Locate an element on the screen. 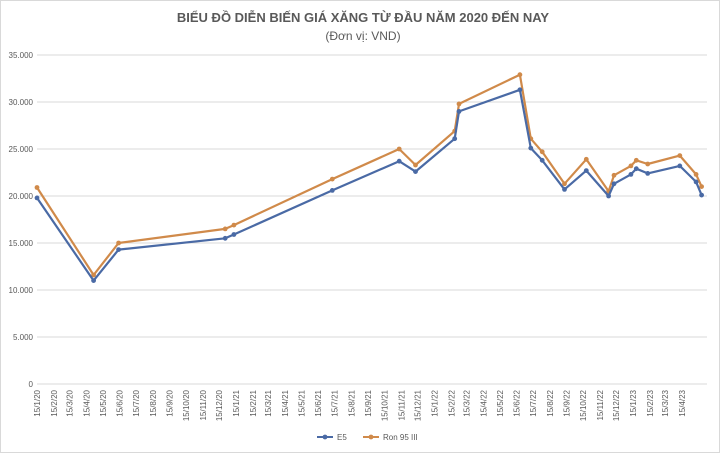  x-tick-label: 15/1/21 is located at coordinates (236, 402).